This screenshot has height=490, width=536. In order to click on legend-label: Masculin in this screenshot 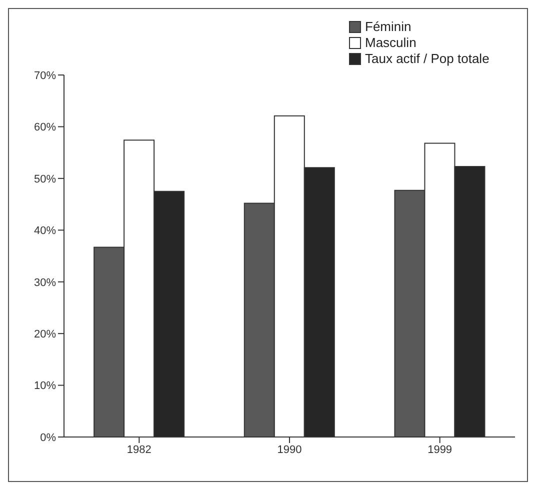, I will do `click(390, 43)`.